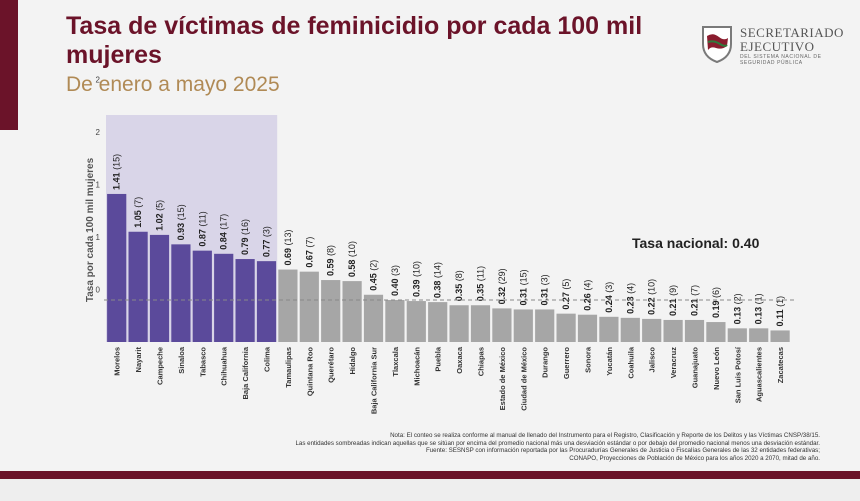 This screenshot has width=860, height=501. What do you see at coordinates (609, 297) in the screenshot?
I see `data-label: 0.24 (3)` at bounding box center [609, 297].